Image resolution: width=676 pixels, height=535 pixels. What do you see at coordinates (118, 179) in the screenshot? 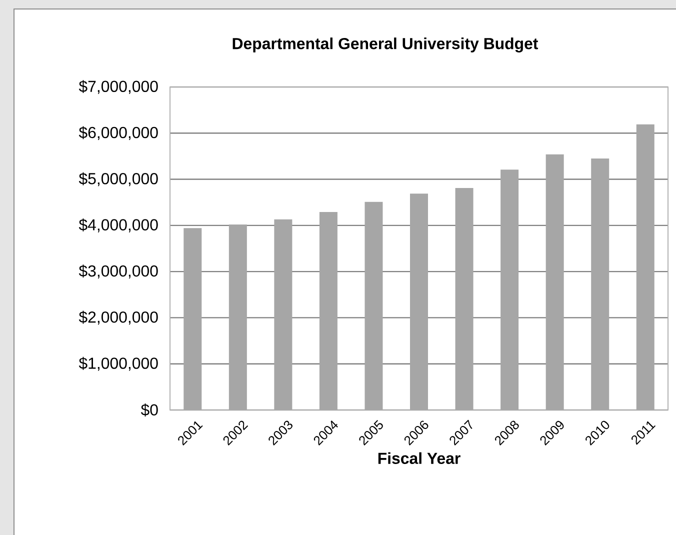
I see `y-tick-label: $5,000,000` at bounding box center [118, 179].